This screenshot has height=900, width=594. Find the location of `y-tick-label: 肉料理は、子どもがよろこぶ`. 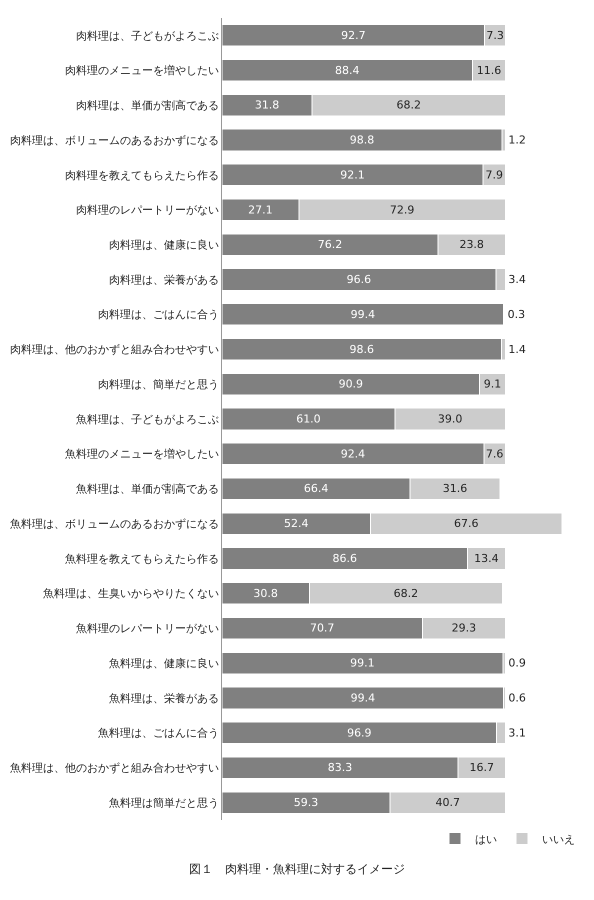

y-tick-label: 肉料理は、子どもがよろこぶ is located at coordinates (147, 35).